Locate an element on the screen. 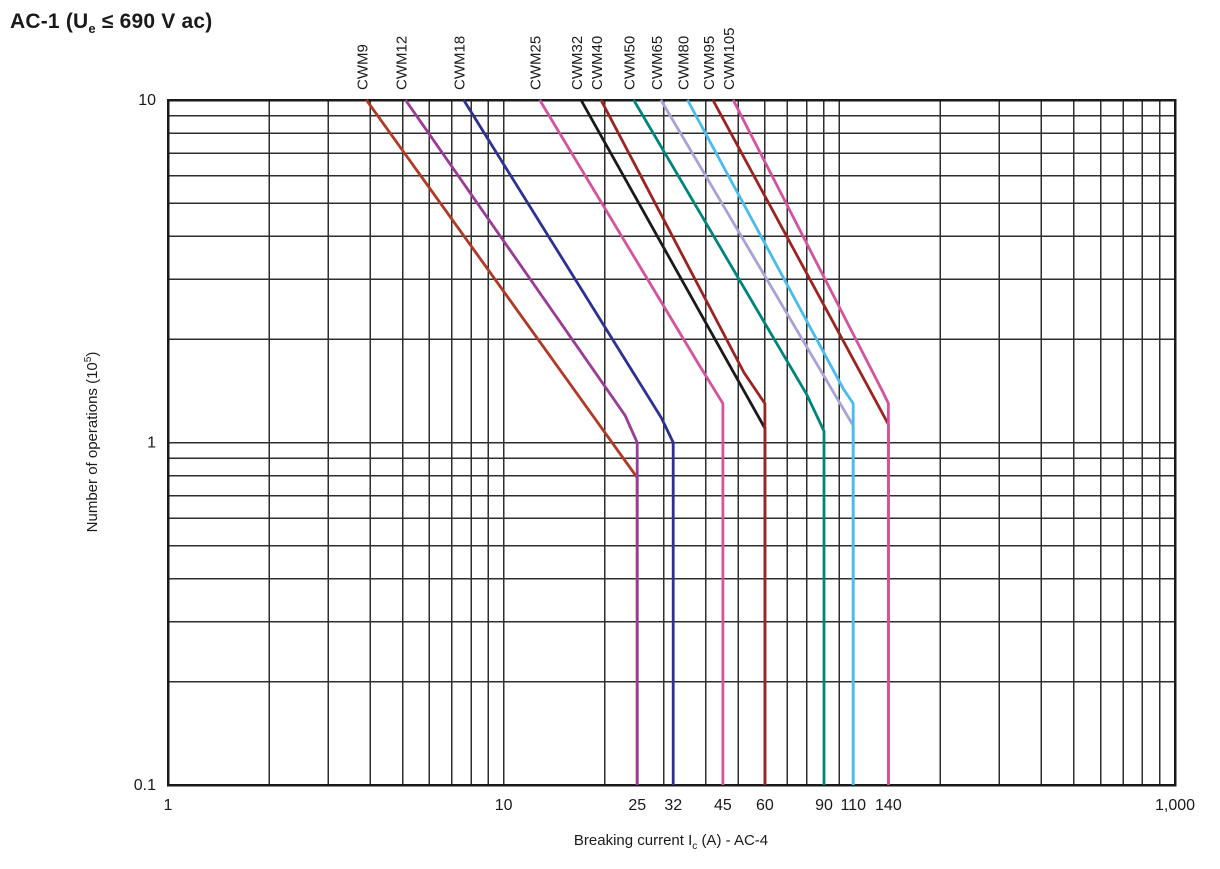  x-tick-label-90: 90 is located at coordinates (824, 805).